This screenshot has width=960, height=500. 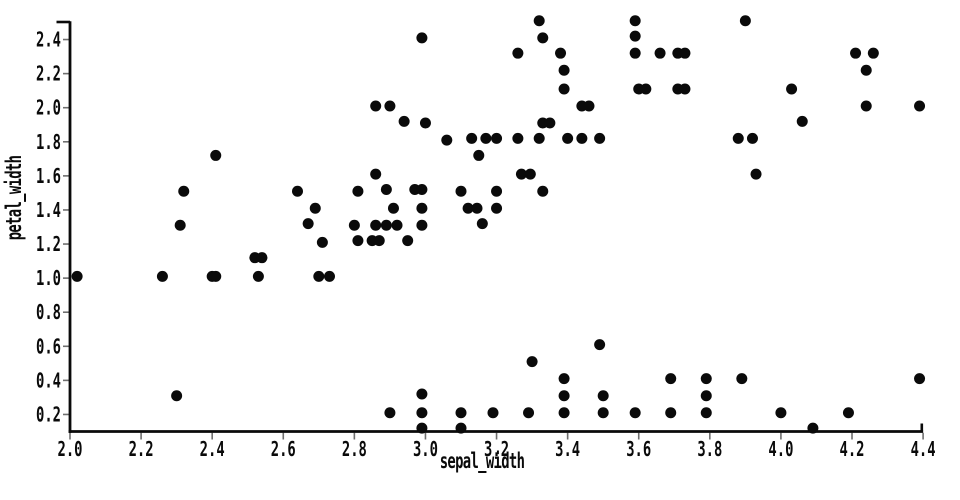 What do you see at coordinates (48, 244) in the screenshot?
I see `y-axis-tick-label: 1.2` at bounding box center [48, 244].